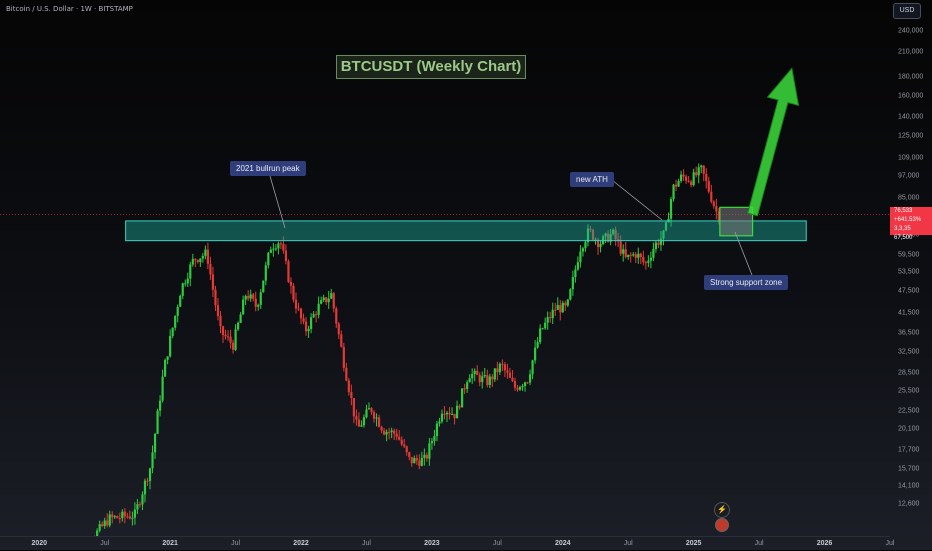  Describe the element at coordinates (170, 543) in the screenshot. I see `time-tick-label: 2021` at that location.